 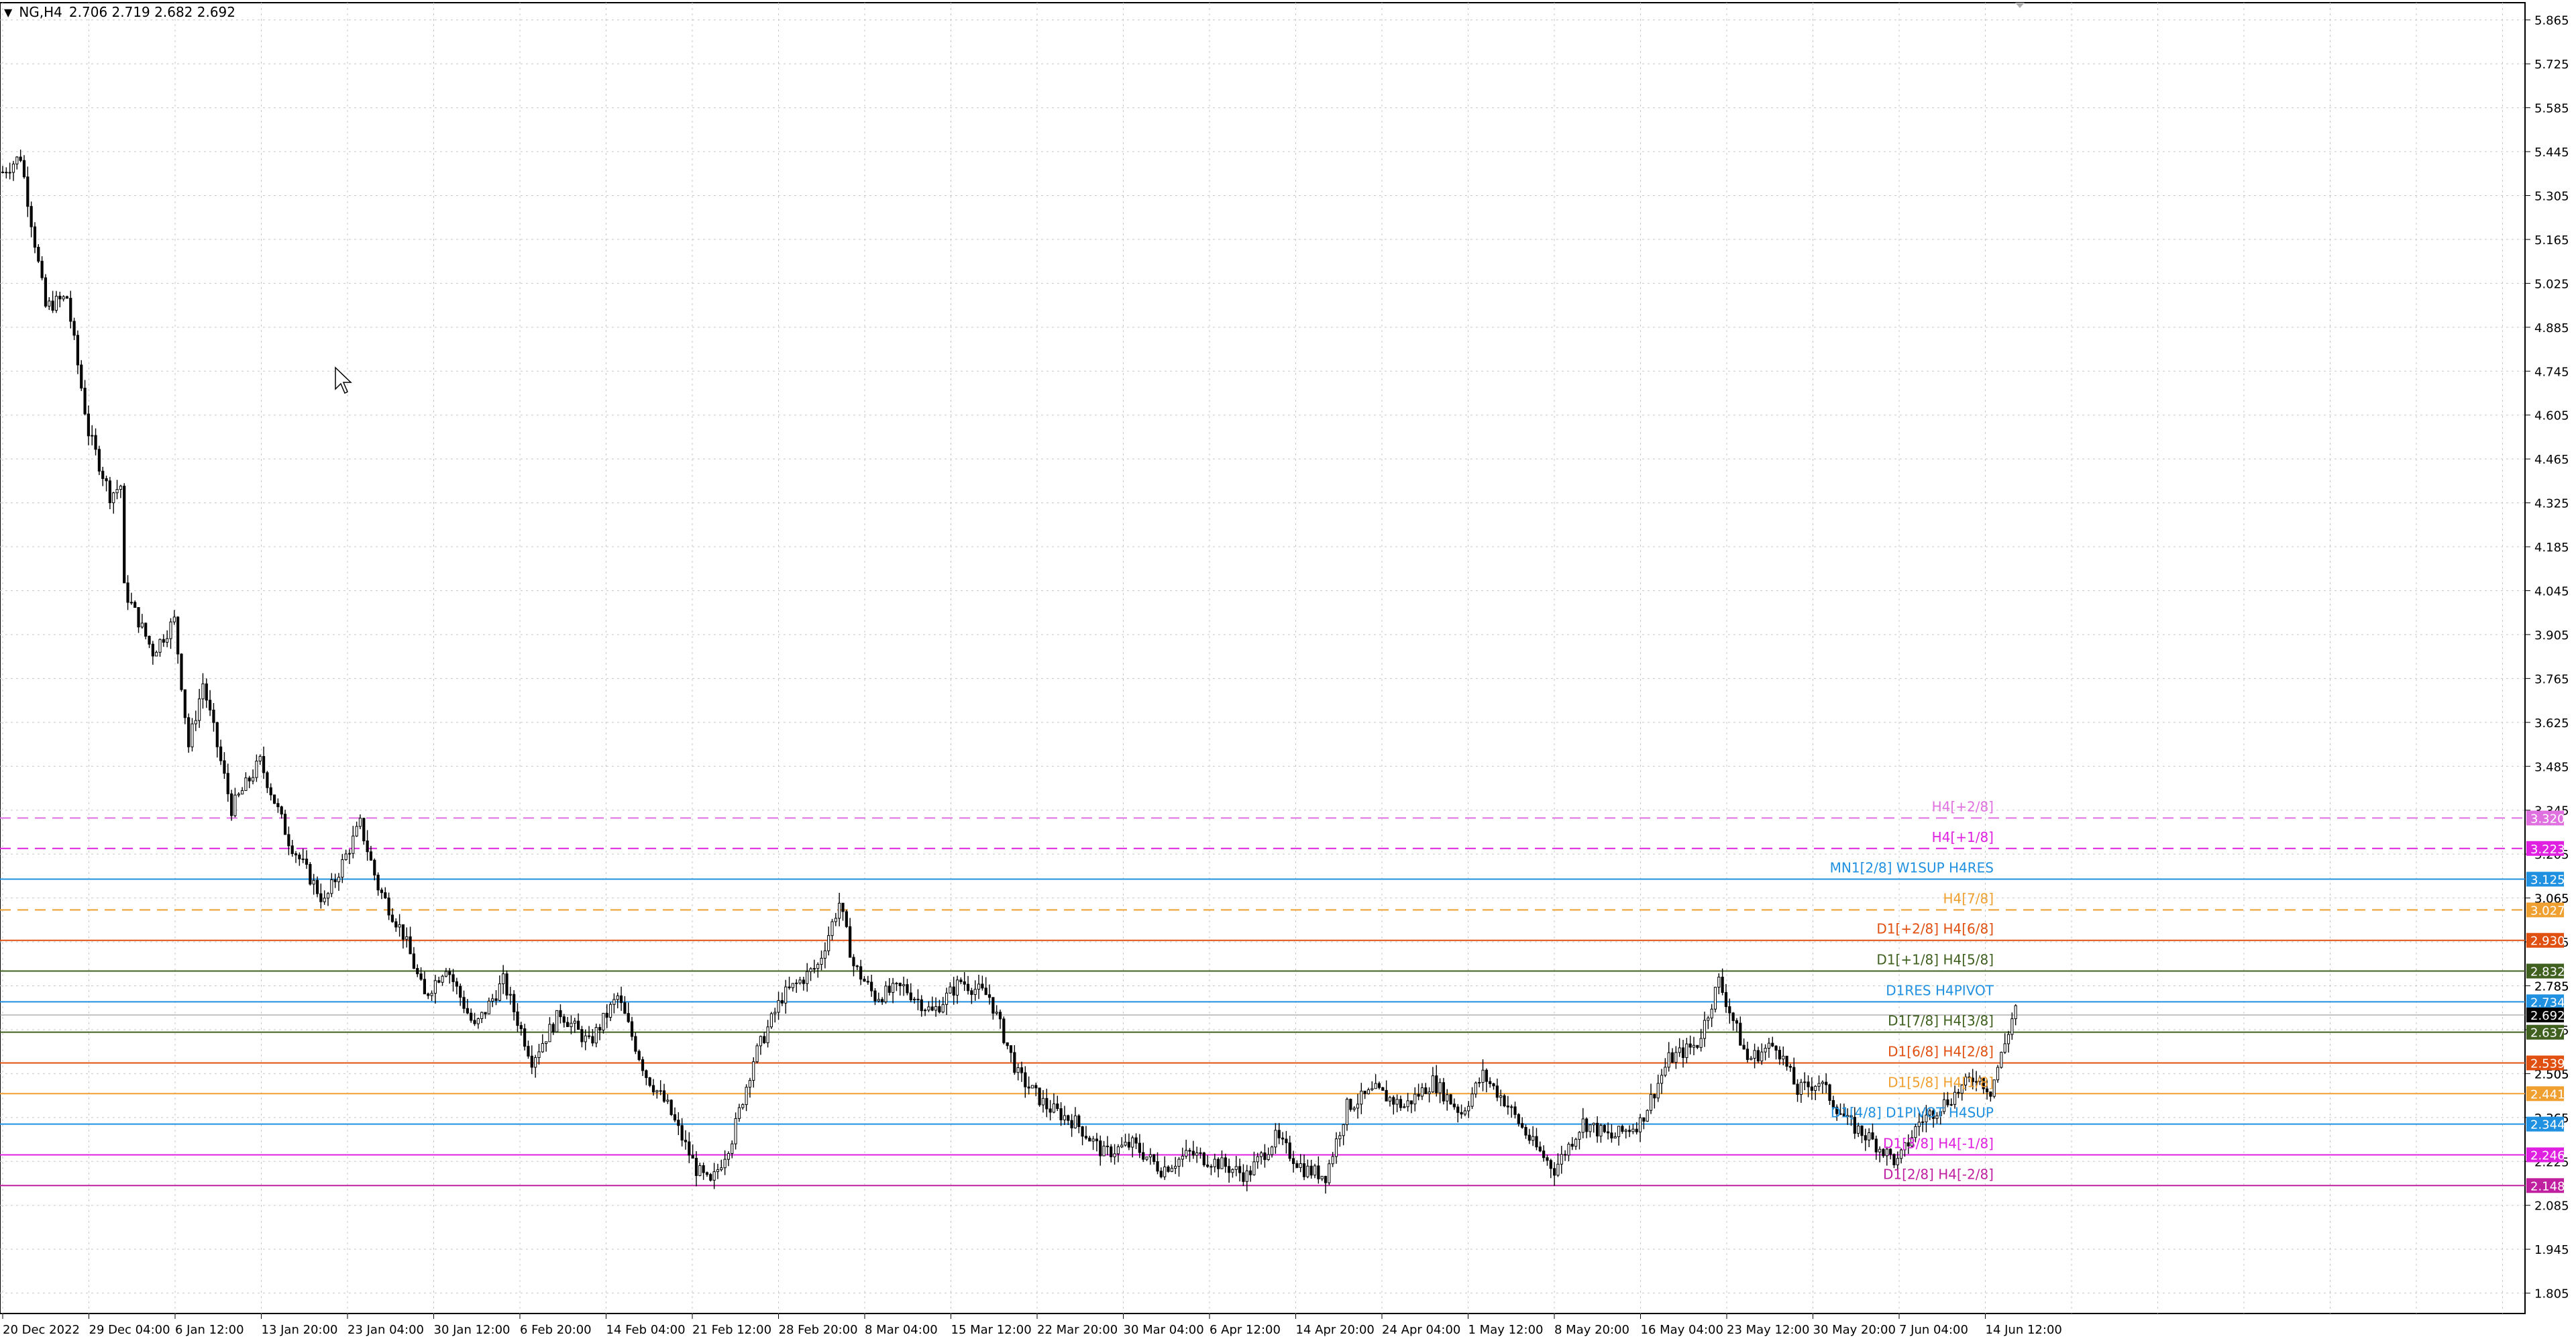 I want to click on y-tick-label: 4.605, so click(x=2551, y=416).